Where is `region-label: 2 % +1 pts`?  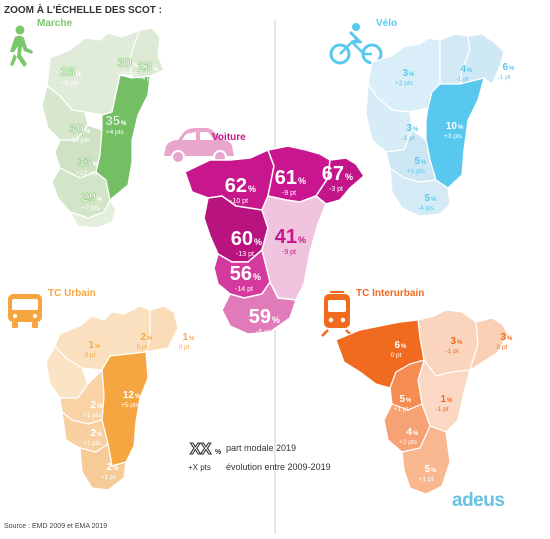
region-label: 2 % +1 pts is located at coordinates (93, 409).